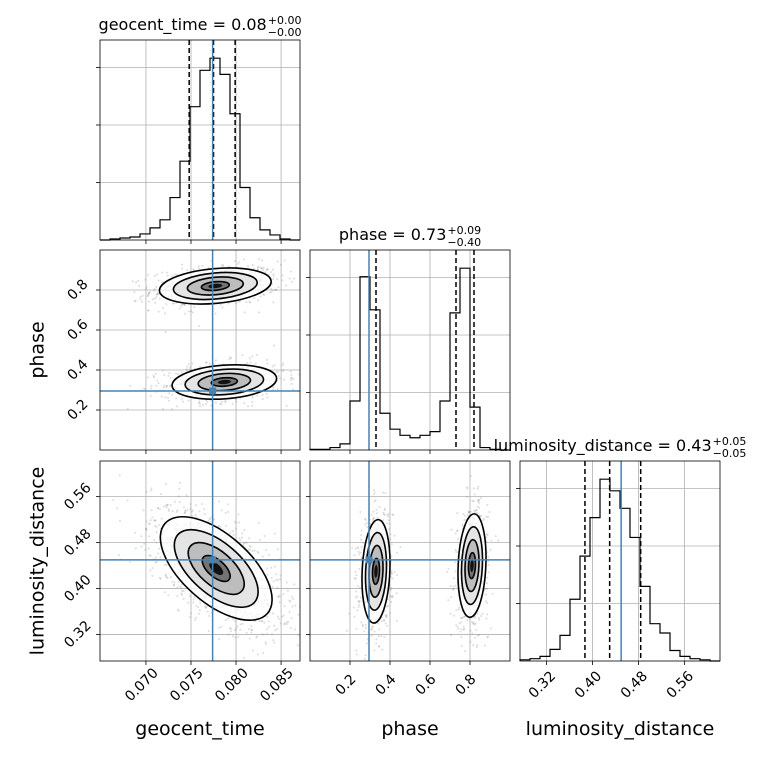  Describe the element at coordinates (215, 286) in the screenshot. I see `density-peak` at that location.